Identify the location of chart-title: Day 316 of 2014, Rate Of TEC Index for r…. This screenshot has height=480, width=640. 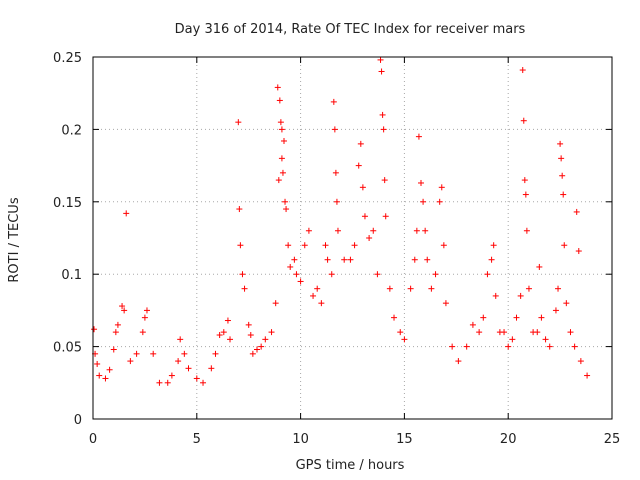
(350, 29).